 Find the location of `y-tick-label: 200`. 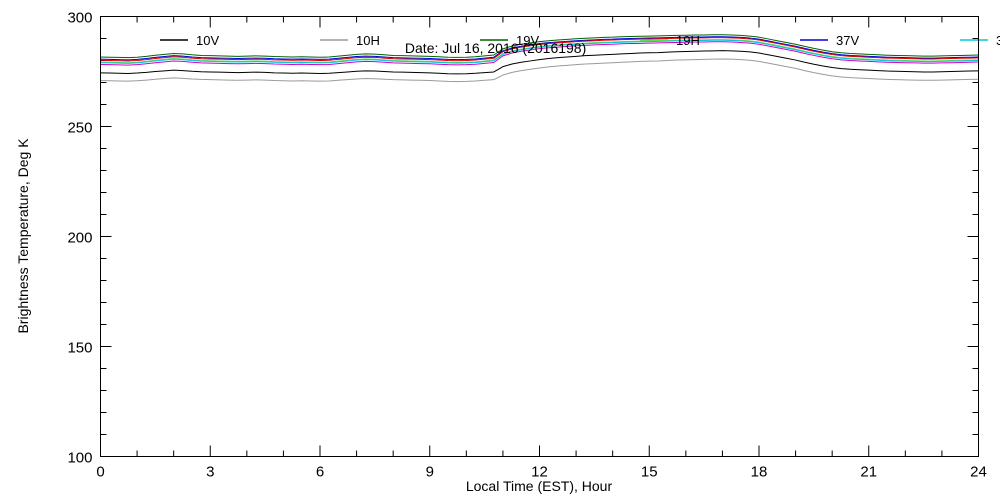

y-tick-label: 200 is located at coordinates (79, 238).